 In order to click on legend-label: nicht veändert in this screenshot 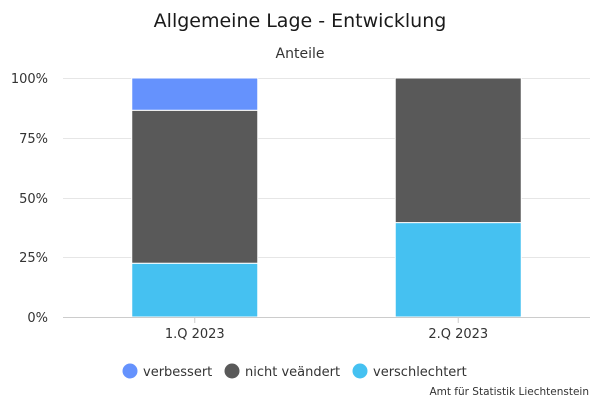, I will do `click(292, 372)`.